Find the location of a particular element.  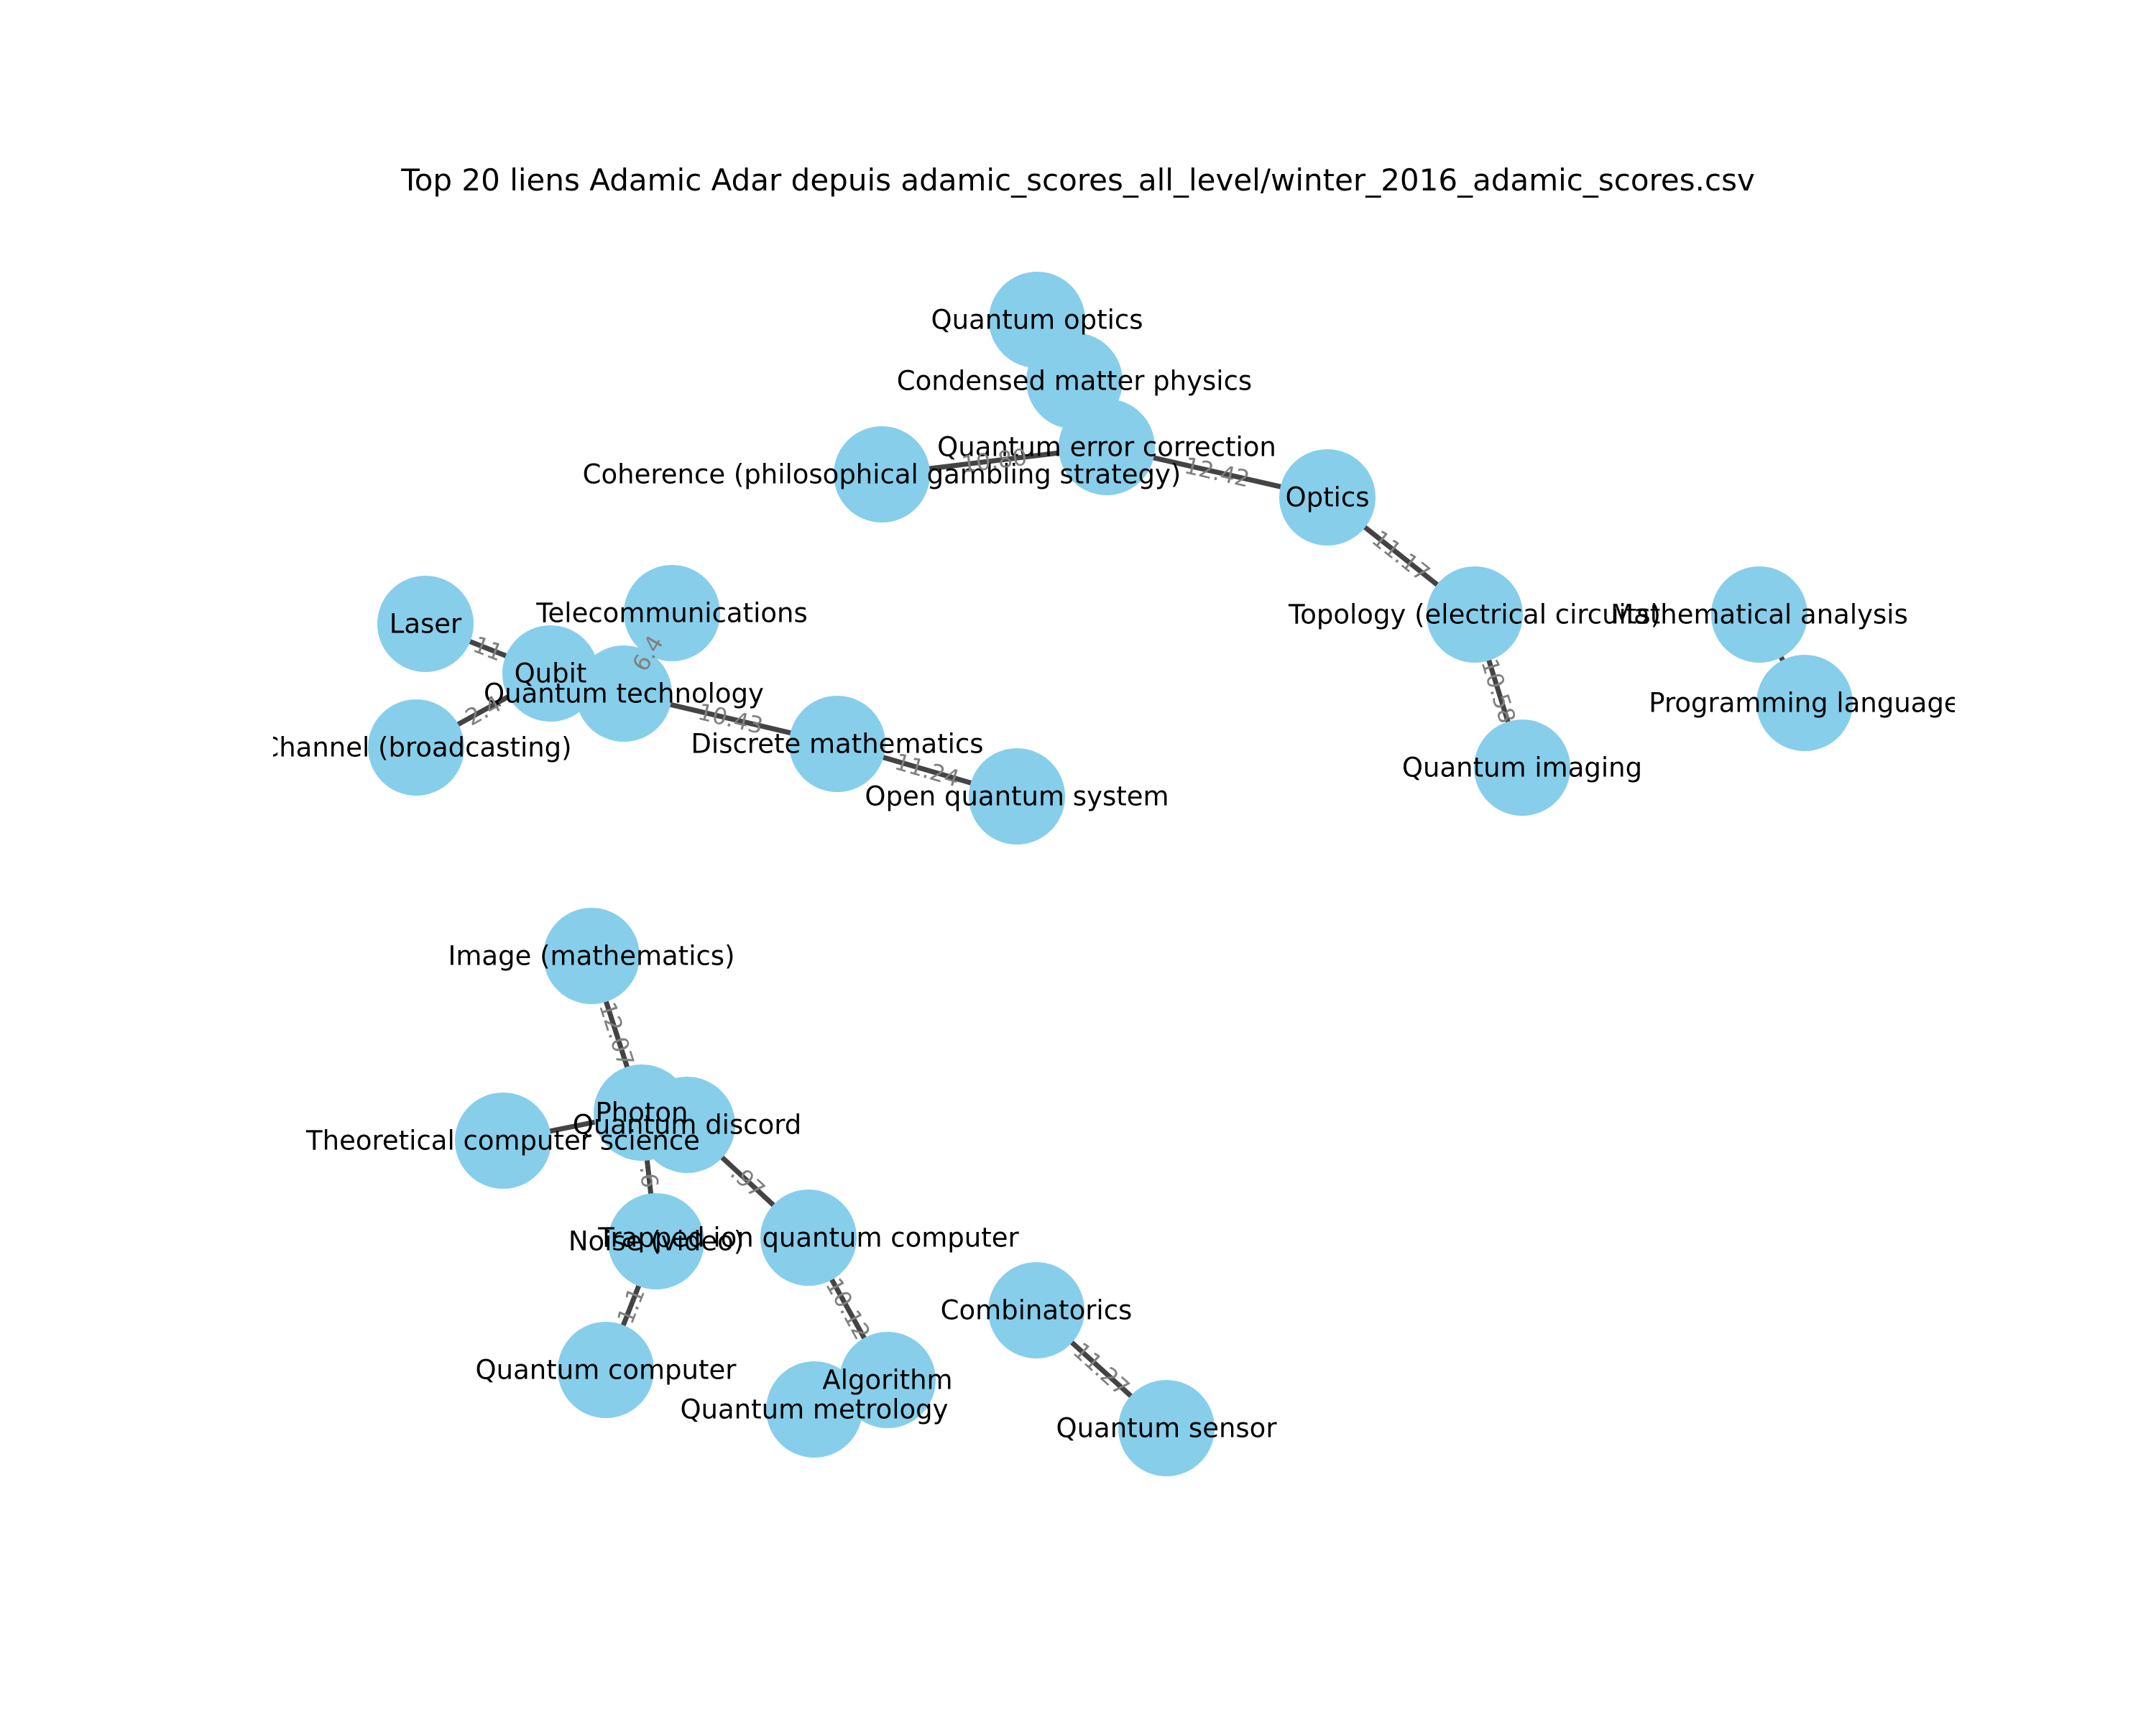

node-label-math: Mathematical analysis is located at coordinates (1759, 614).